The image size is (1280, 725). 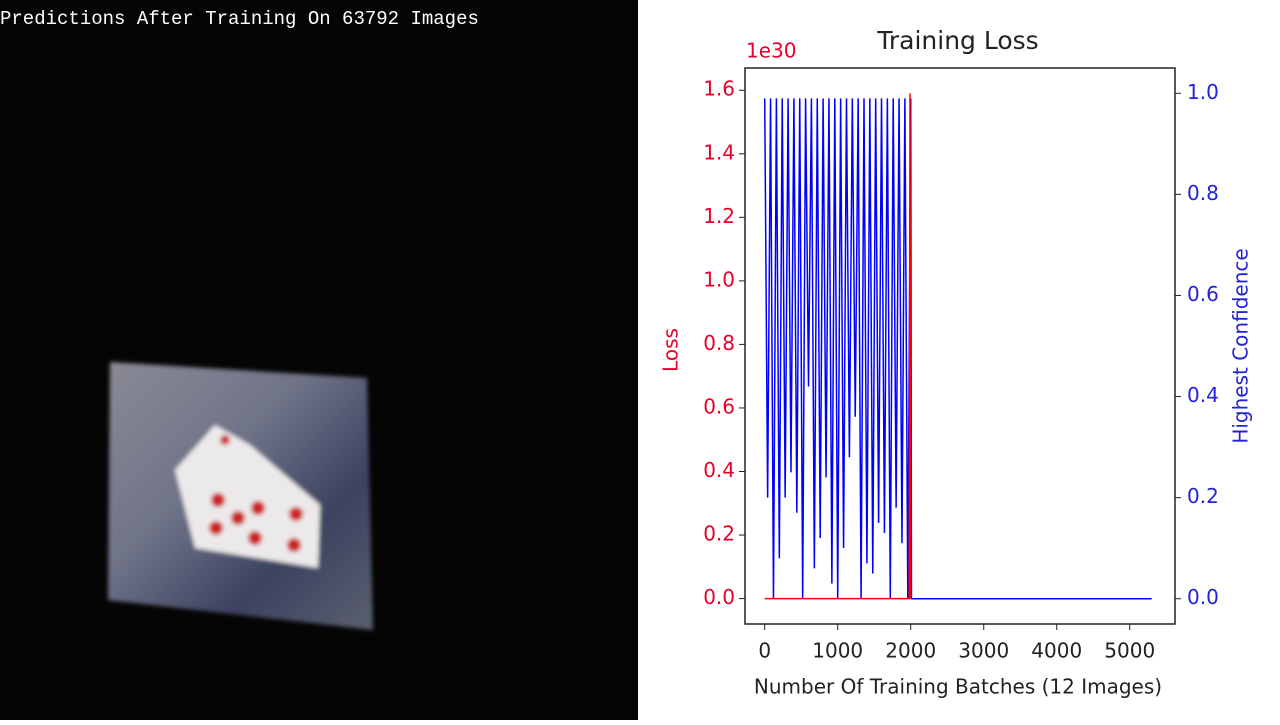 I want to click on x-tick-label: 0, so click(x=764, y=651).